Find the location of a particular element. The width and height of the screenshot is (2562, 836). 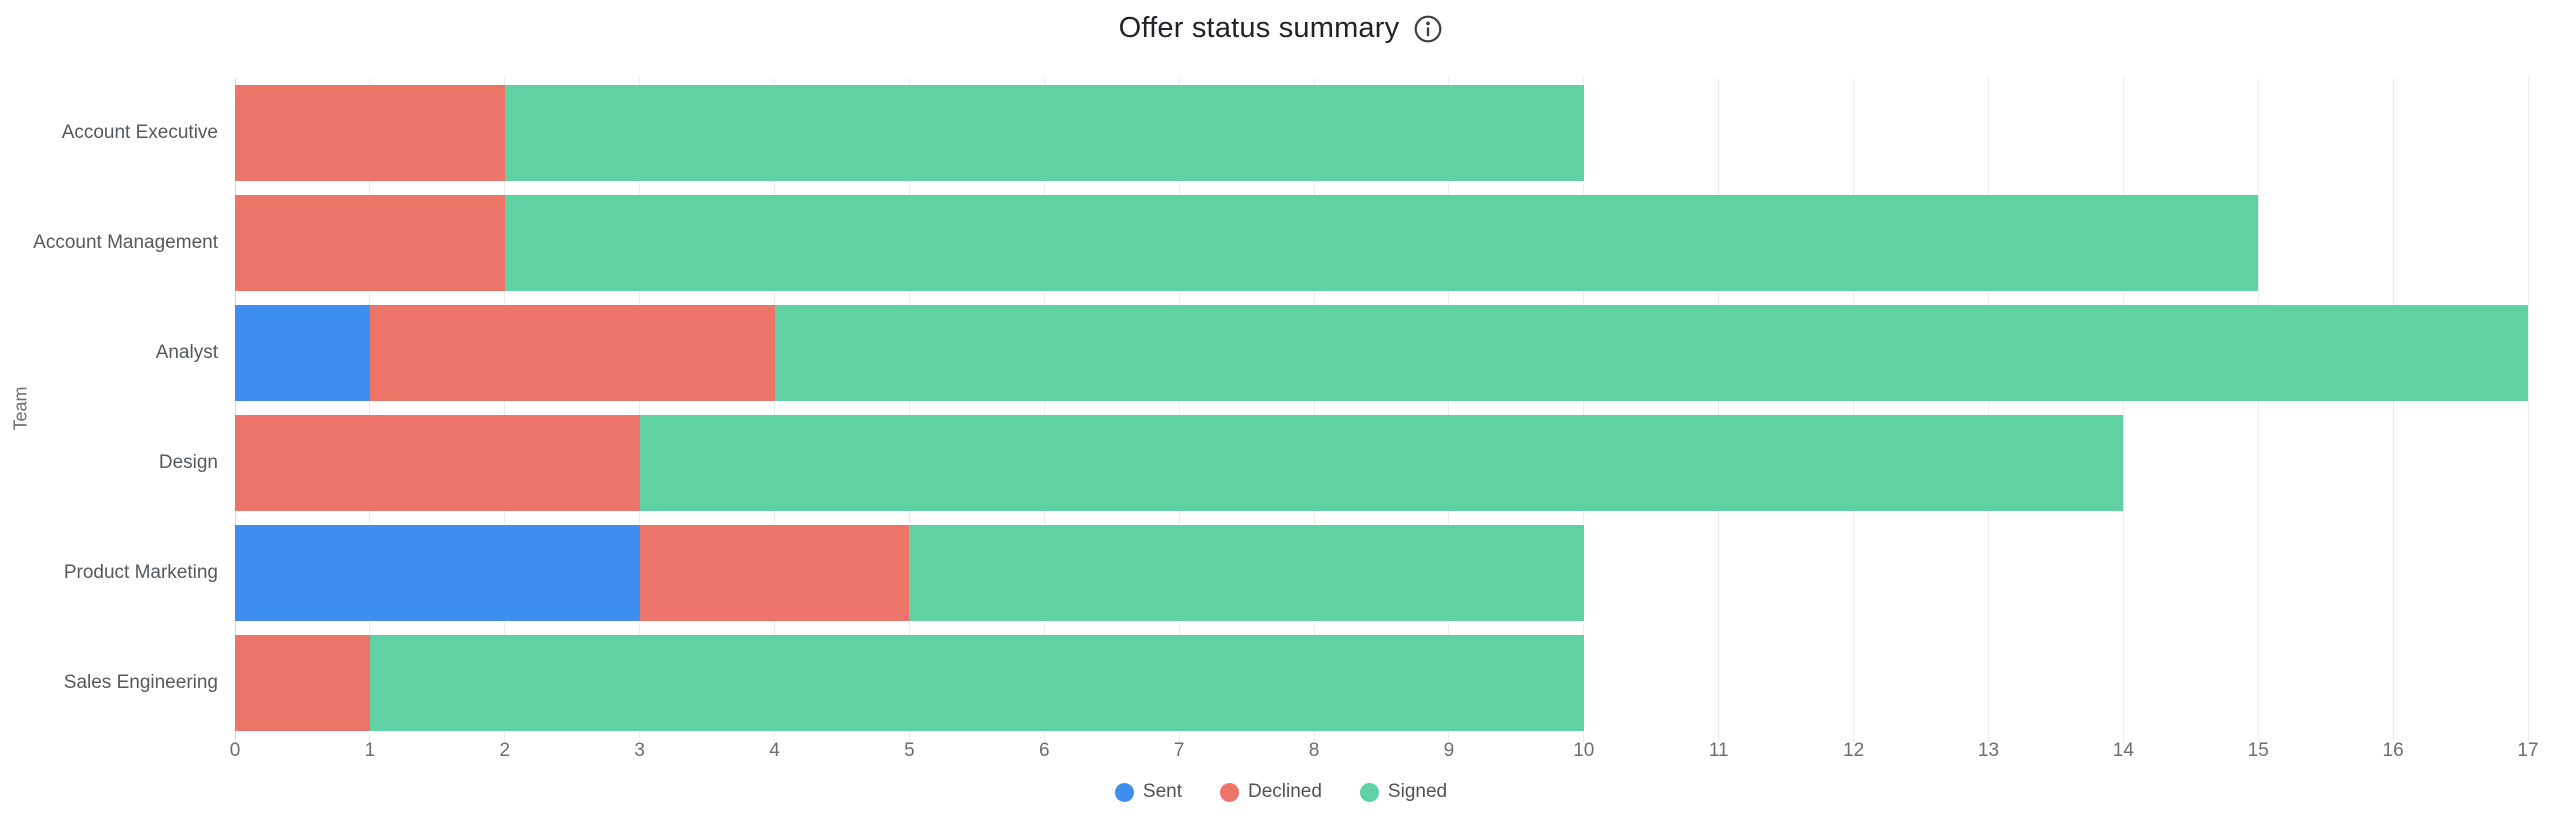

x-tick-label: 2 is located at coordinates (505, 750).